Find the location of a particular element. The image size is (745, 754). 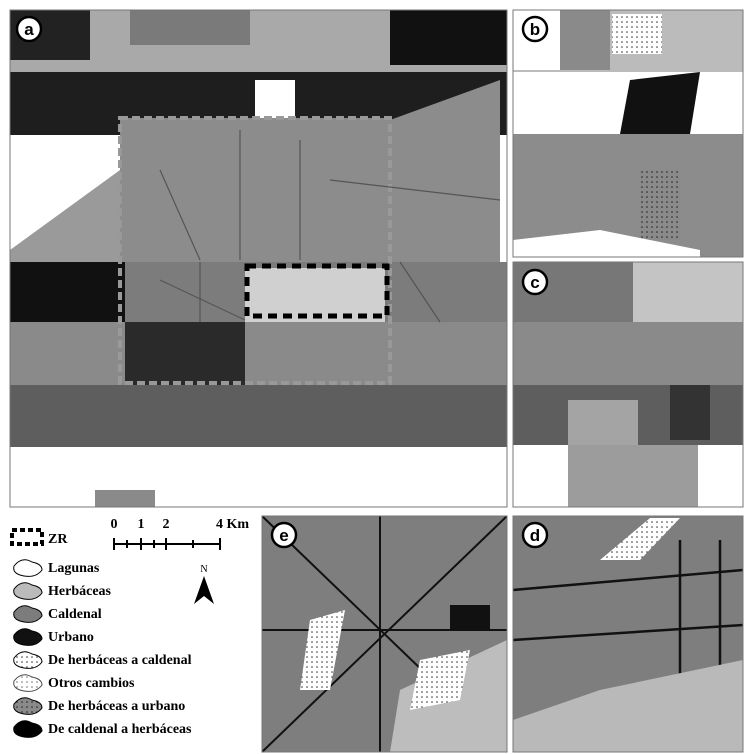

legend-label: De herbáceas a urbano is located at coordinates (116, 706).